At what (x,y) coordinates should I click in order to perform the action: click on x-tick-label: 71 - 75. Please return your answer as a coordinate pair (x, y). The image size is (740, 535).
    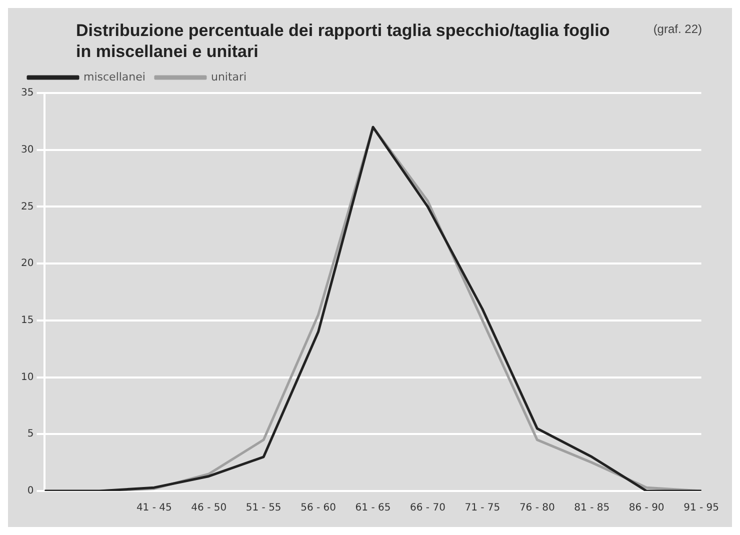
    Looking at the image, I should click on (482, 508).